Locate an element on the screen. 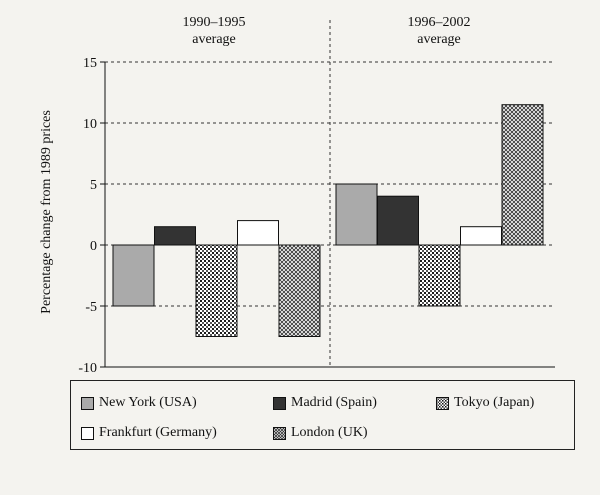  period-label-2-line2: average is located at coordinates (439, 39).